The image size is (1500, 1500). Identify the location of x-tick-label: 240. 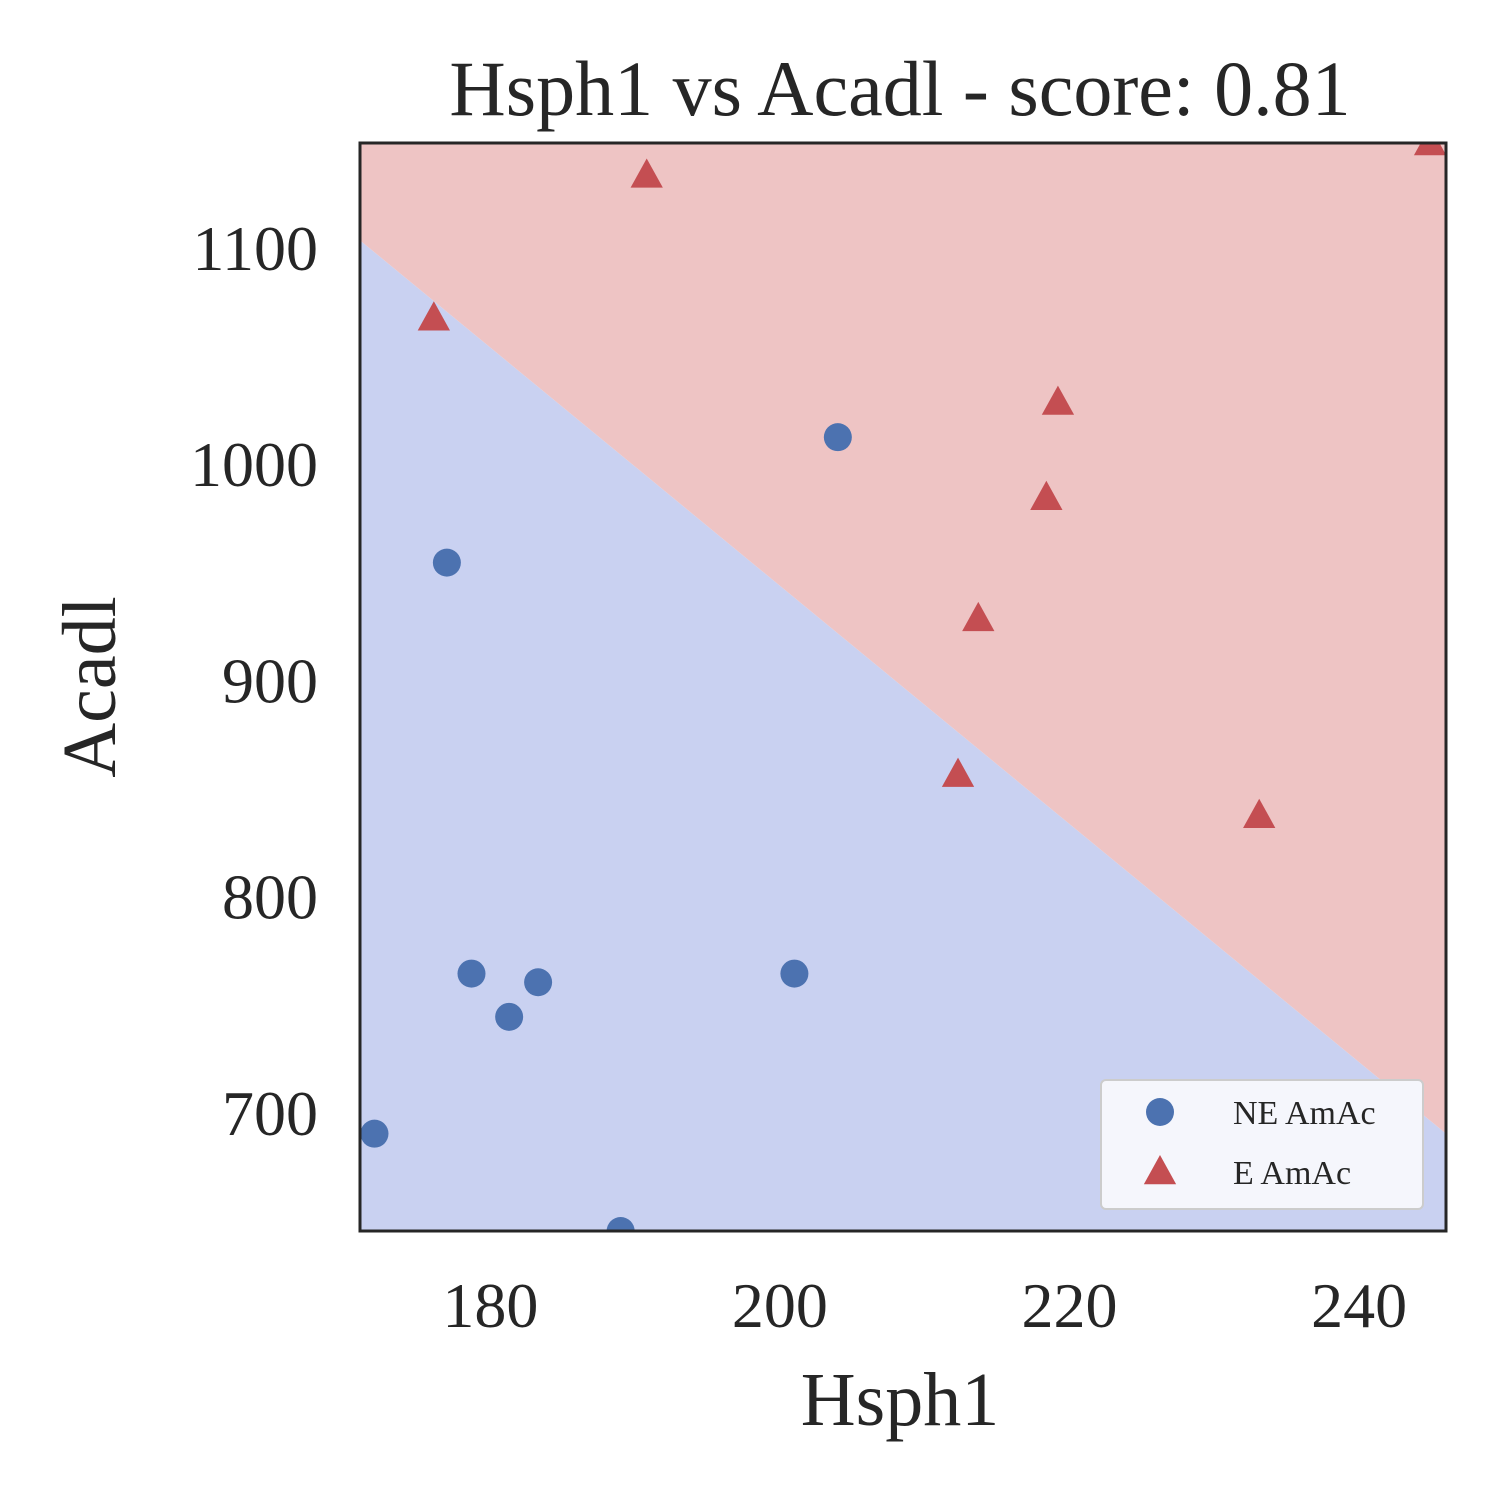
(1359, 1305).